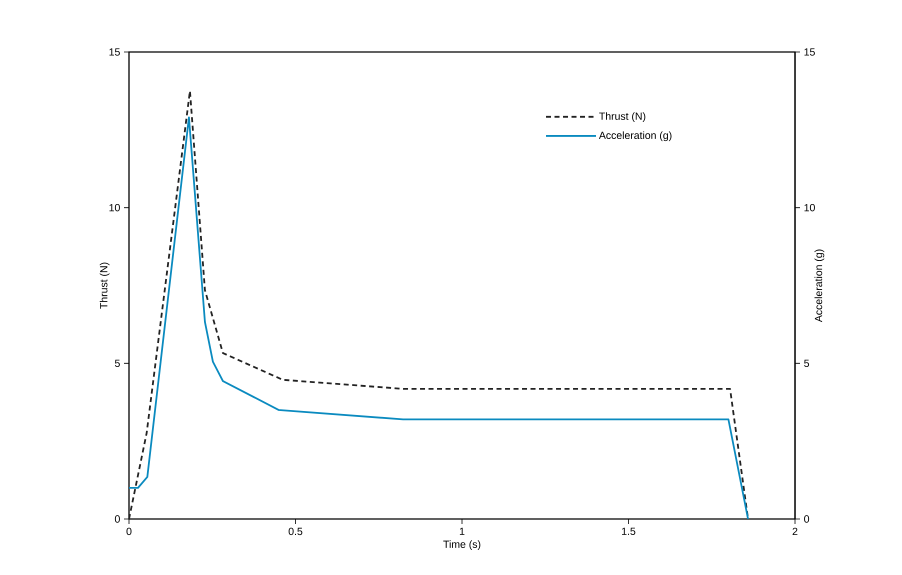 The width and height of the screenshot is (902, 575). I want to click on legend-label: Acceleration (g), so click(635, 136).